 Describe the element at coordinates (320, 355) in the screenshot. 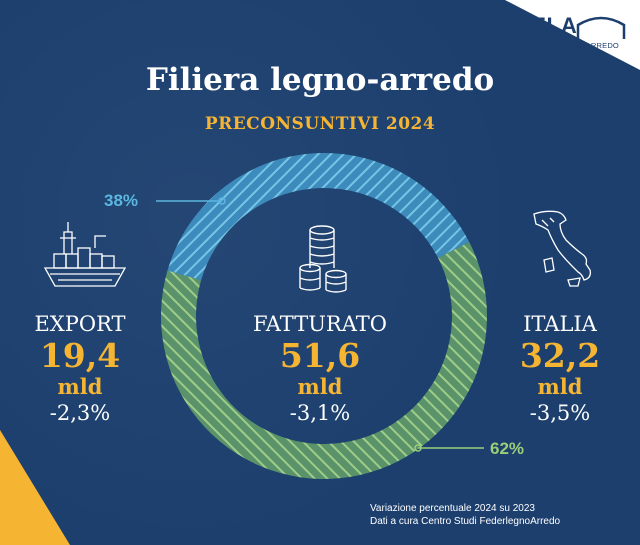

I see `fatturato-value: 51,6` at that location.